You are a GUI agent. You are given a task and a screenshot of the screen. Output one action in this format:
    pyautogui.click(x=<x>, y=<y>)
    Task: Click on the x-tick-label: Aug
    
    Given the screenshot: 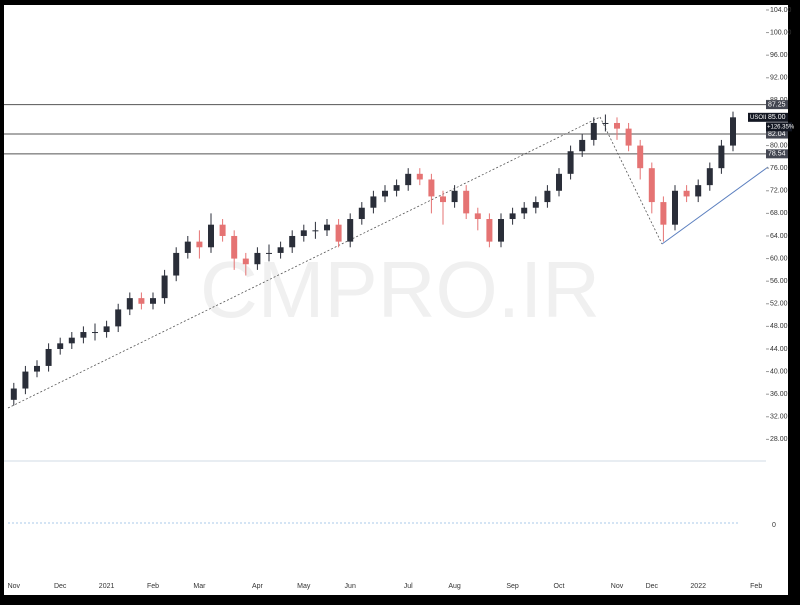 What is the action you would take?
    pyautogui.click(x=454, y=586)
    